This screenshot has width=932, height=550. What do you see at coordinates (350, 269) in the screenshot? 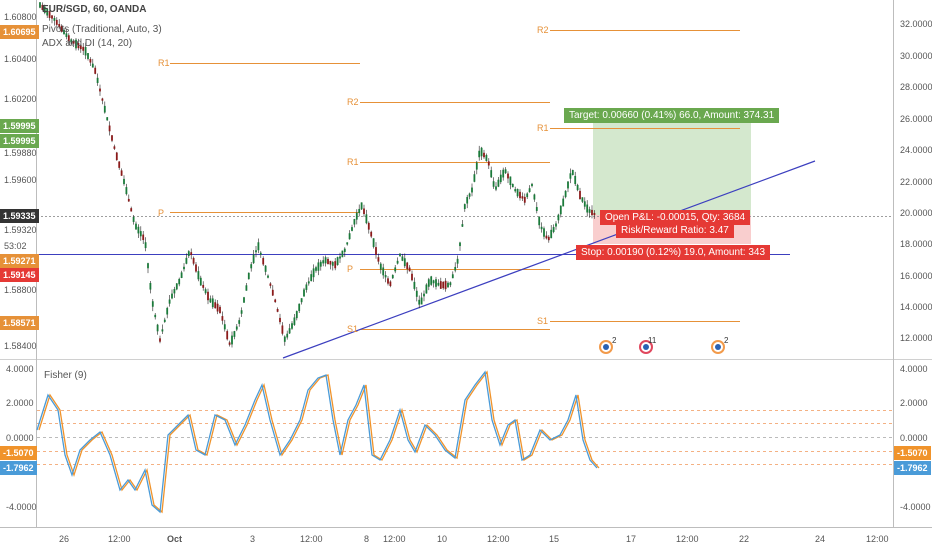
I see `pivot-label-p: P` at bounding box center [350, 269].